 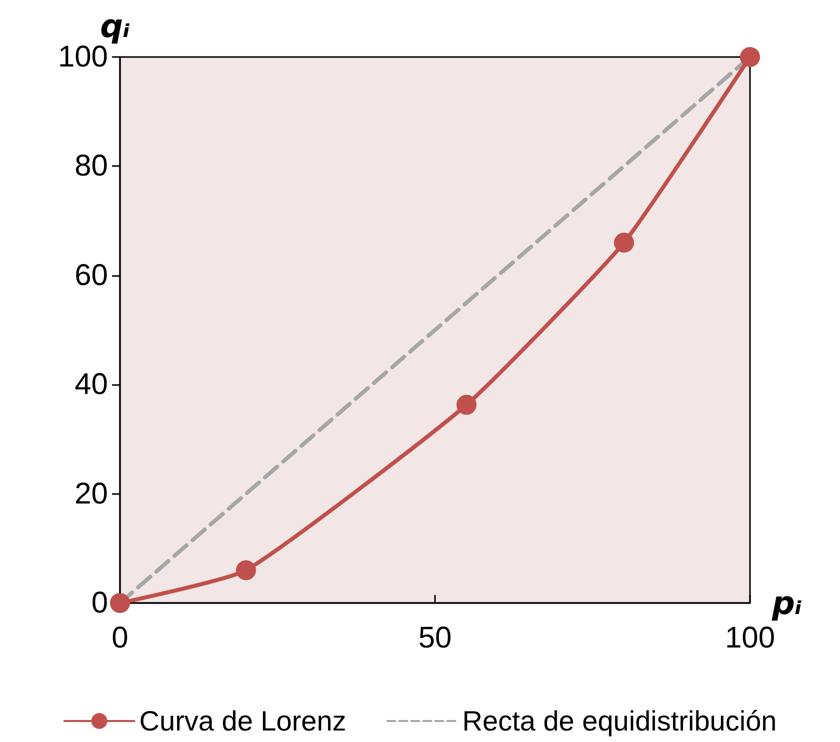 I want to click on legend-label: Curva de Lorenz, so click(x=242, y=721).